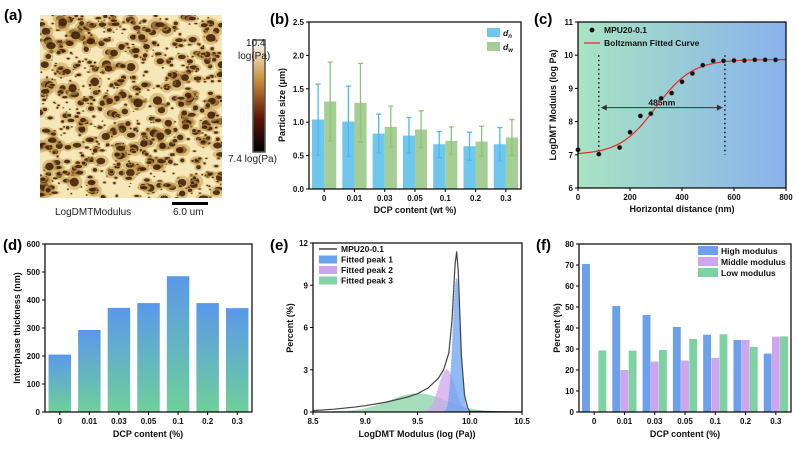 This screenshot has width=797, height=454. I want to click on legend-label: Fitted peak 3, so click(367, 281).